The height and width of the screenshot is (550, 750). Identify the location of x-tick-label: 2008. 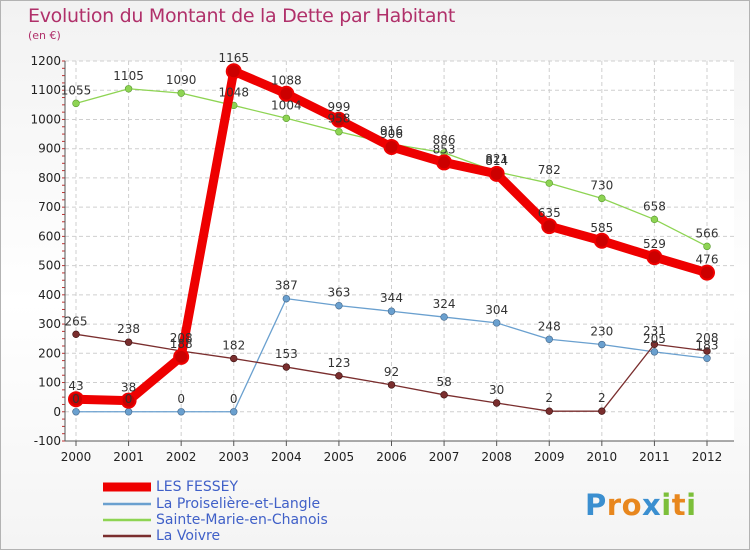
(496, 457).